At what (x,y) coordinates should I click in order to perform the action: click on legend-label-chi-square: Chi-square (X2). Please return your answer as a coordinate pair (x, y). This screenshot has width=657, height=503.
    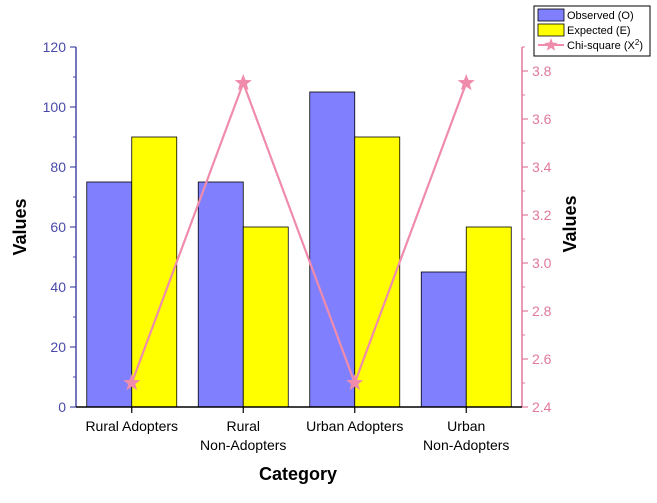
    Looking at the image, I should click on (605, 45).